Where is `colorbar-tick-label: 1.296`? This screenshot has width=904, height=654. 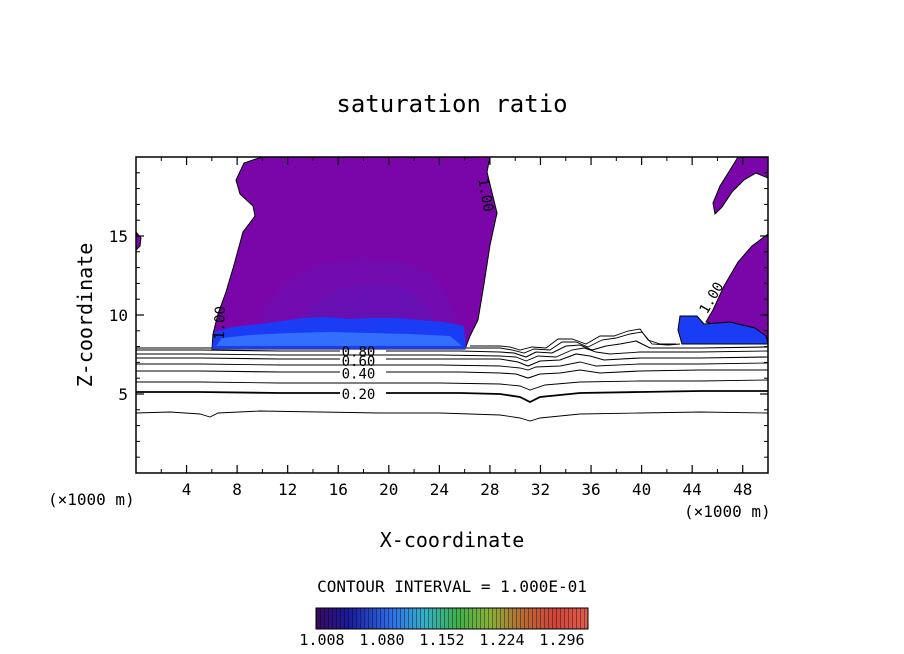
colorbar-tick-label: 1.296 is located at coordinates (561, 640).